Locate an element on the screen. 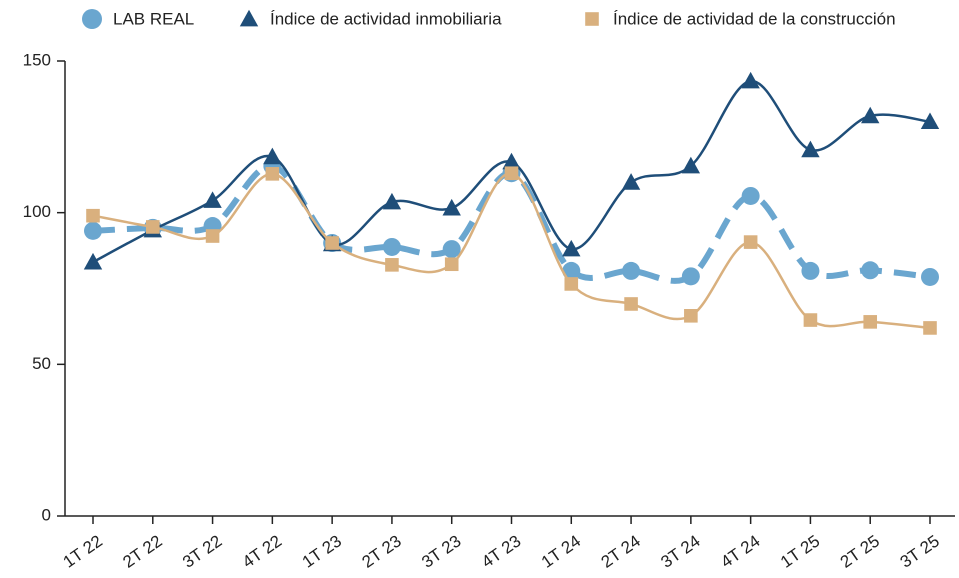 This screenshot has height=578, width=959. x-tick-label: 3T 24 is located at coordinates (680, 551).